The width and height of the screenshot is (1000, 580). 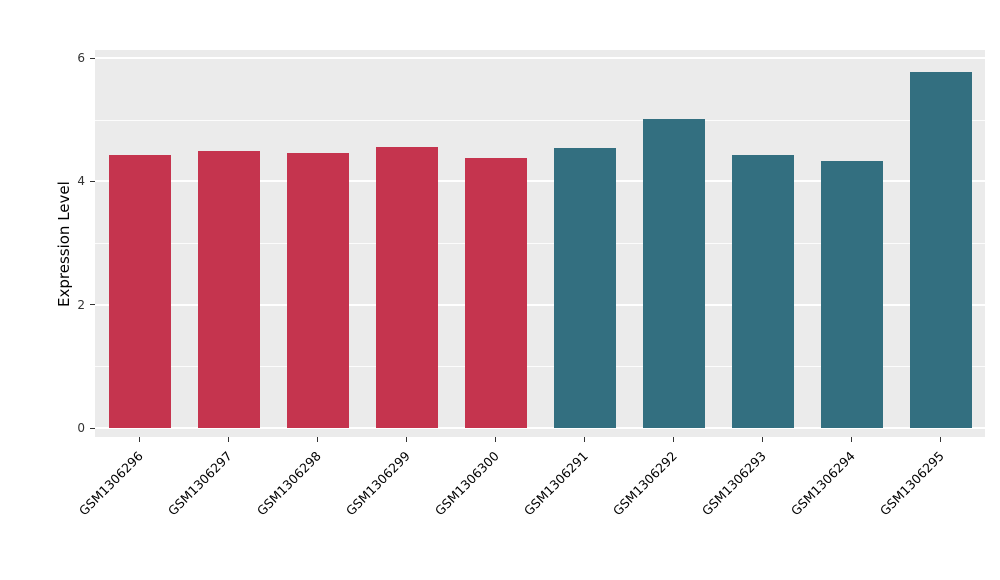 What do you see at coordinates (81, 58) in the screenshot?
I see `y-tick-label: 6` at bounding box center [81, 58].